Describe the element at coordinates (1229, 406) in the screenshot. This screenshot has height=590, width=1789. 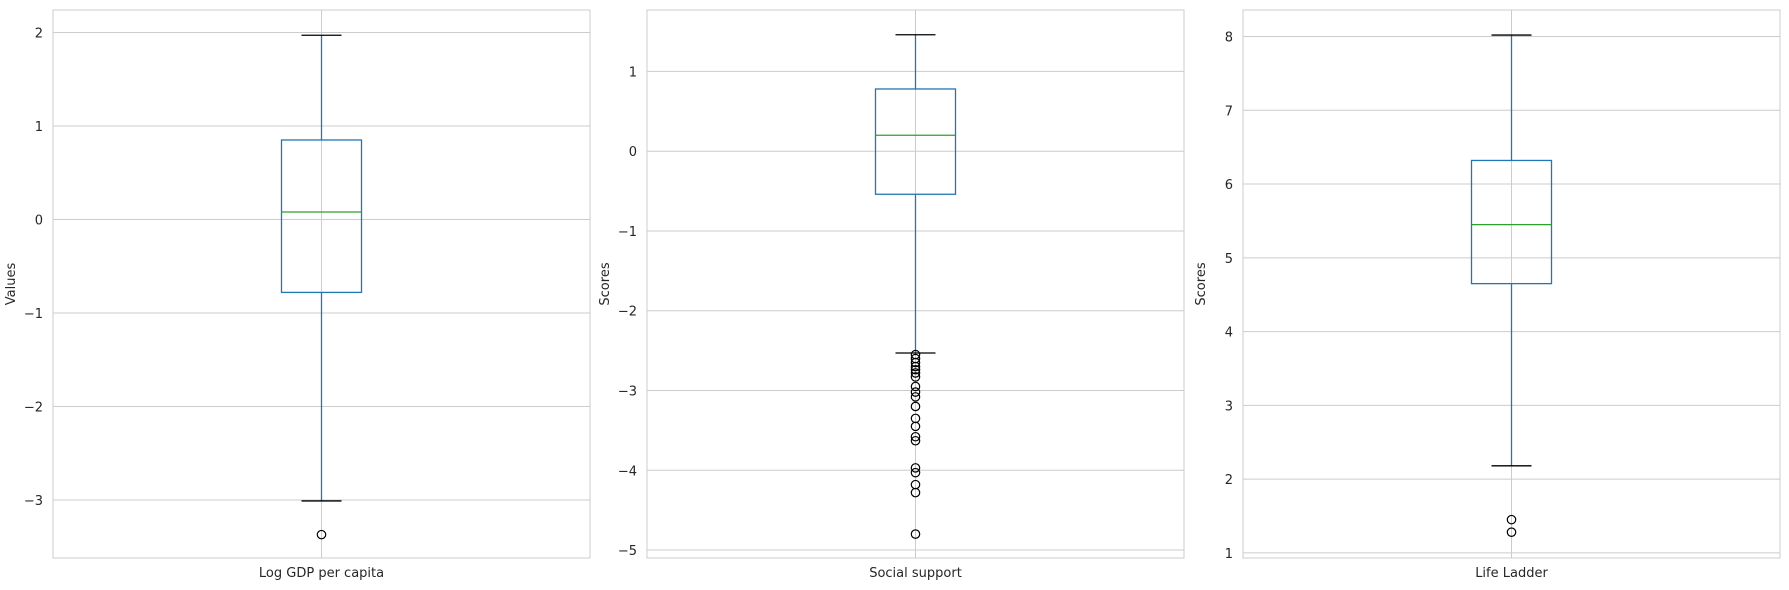
I see `y-tick-label: 3` at that location.